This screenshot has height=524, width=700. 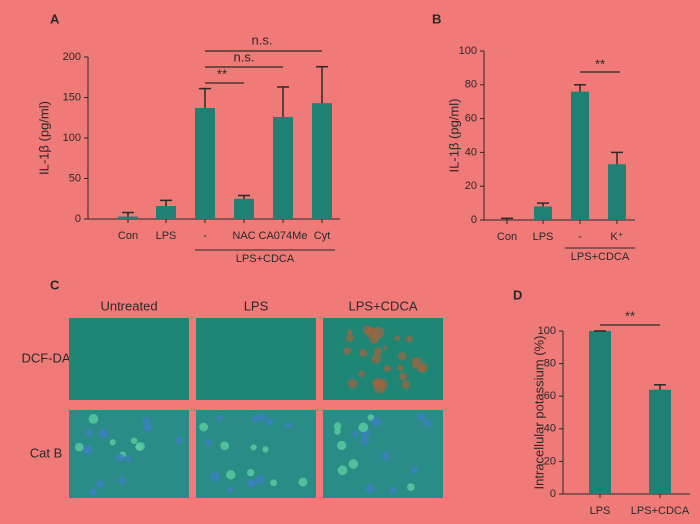 I want to click on column-label: LPS, so click(x=256, y=305).